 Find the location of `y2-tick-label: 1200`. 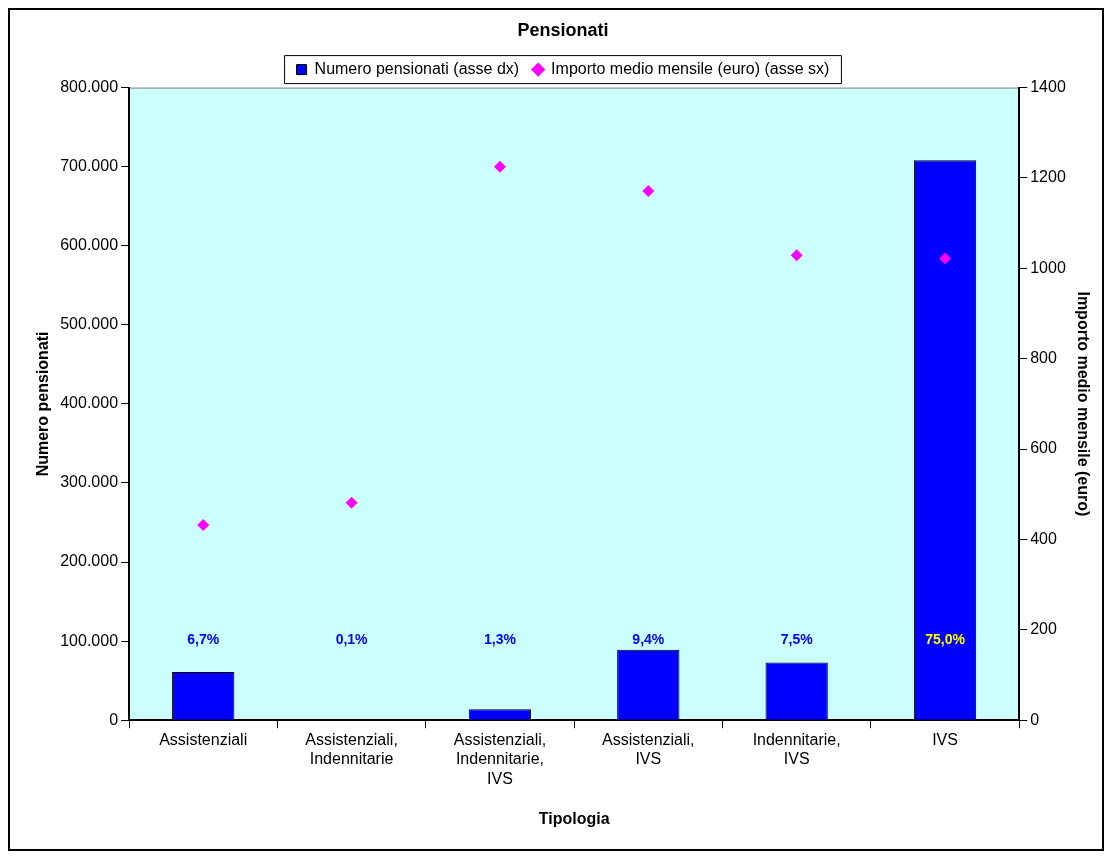

y2-tick-label: 1200 is located at coordinates (1048, 177).